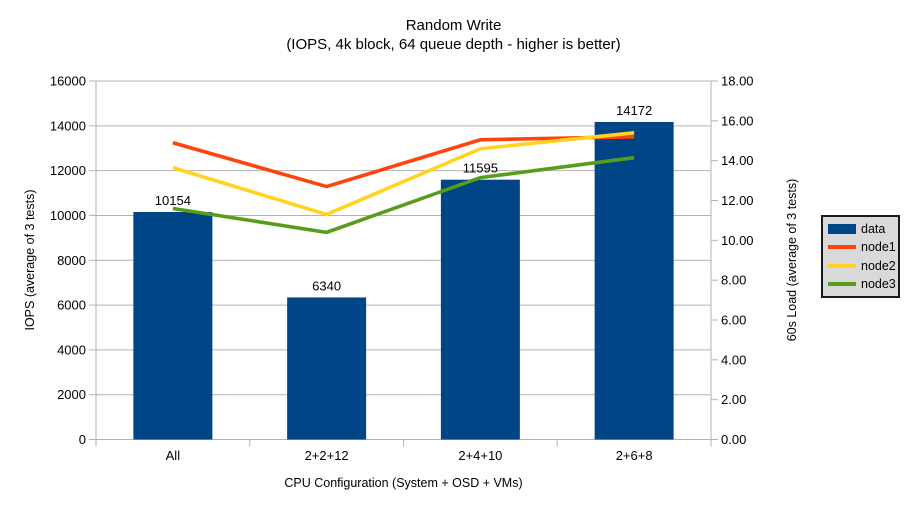 This screenshot has width=907, height=510. I want to click on right-axis-tick-label: 6.00, so click(733, 320).